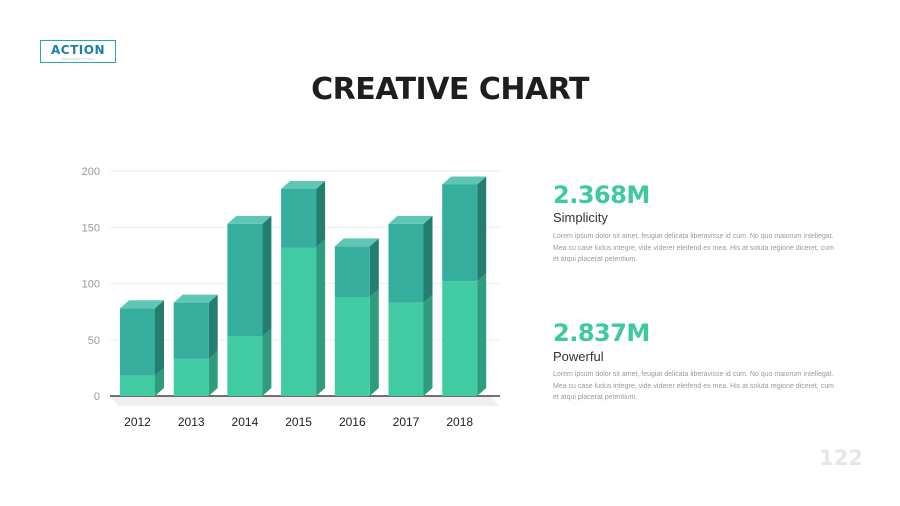 This screenshot has width=900, height=506. I want to click on logo-text: ACTION, so click(78, 50).